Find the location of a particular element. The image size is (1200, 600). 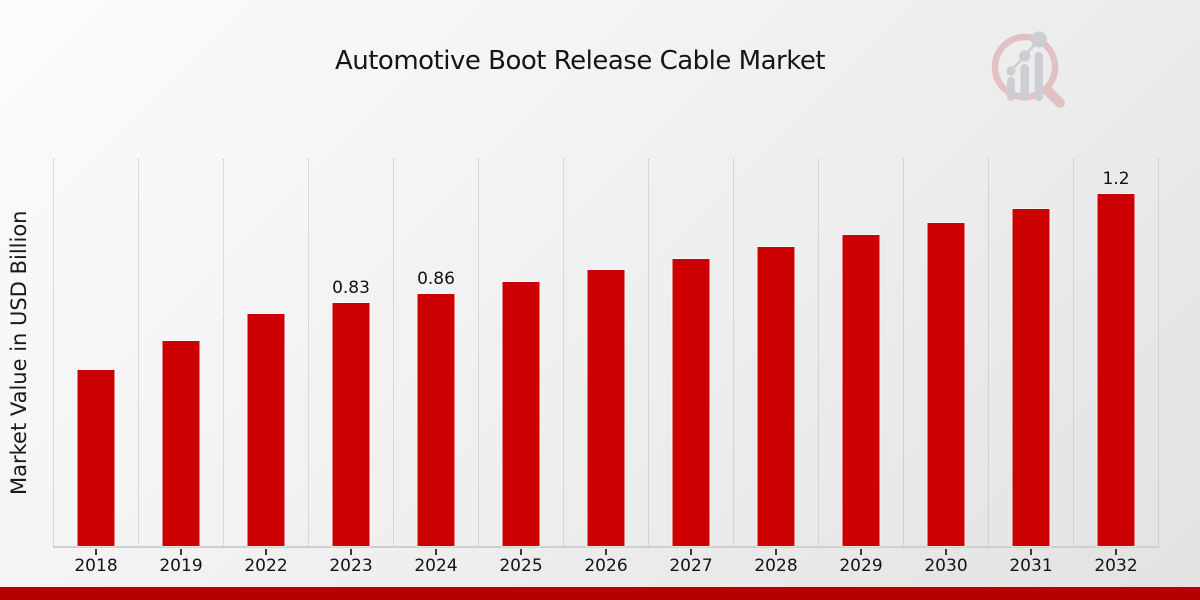

market-research-future-logo-icon is located at coordinates (1028, 69).